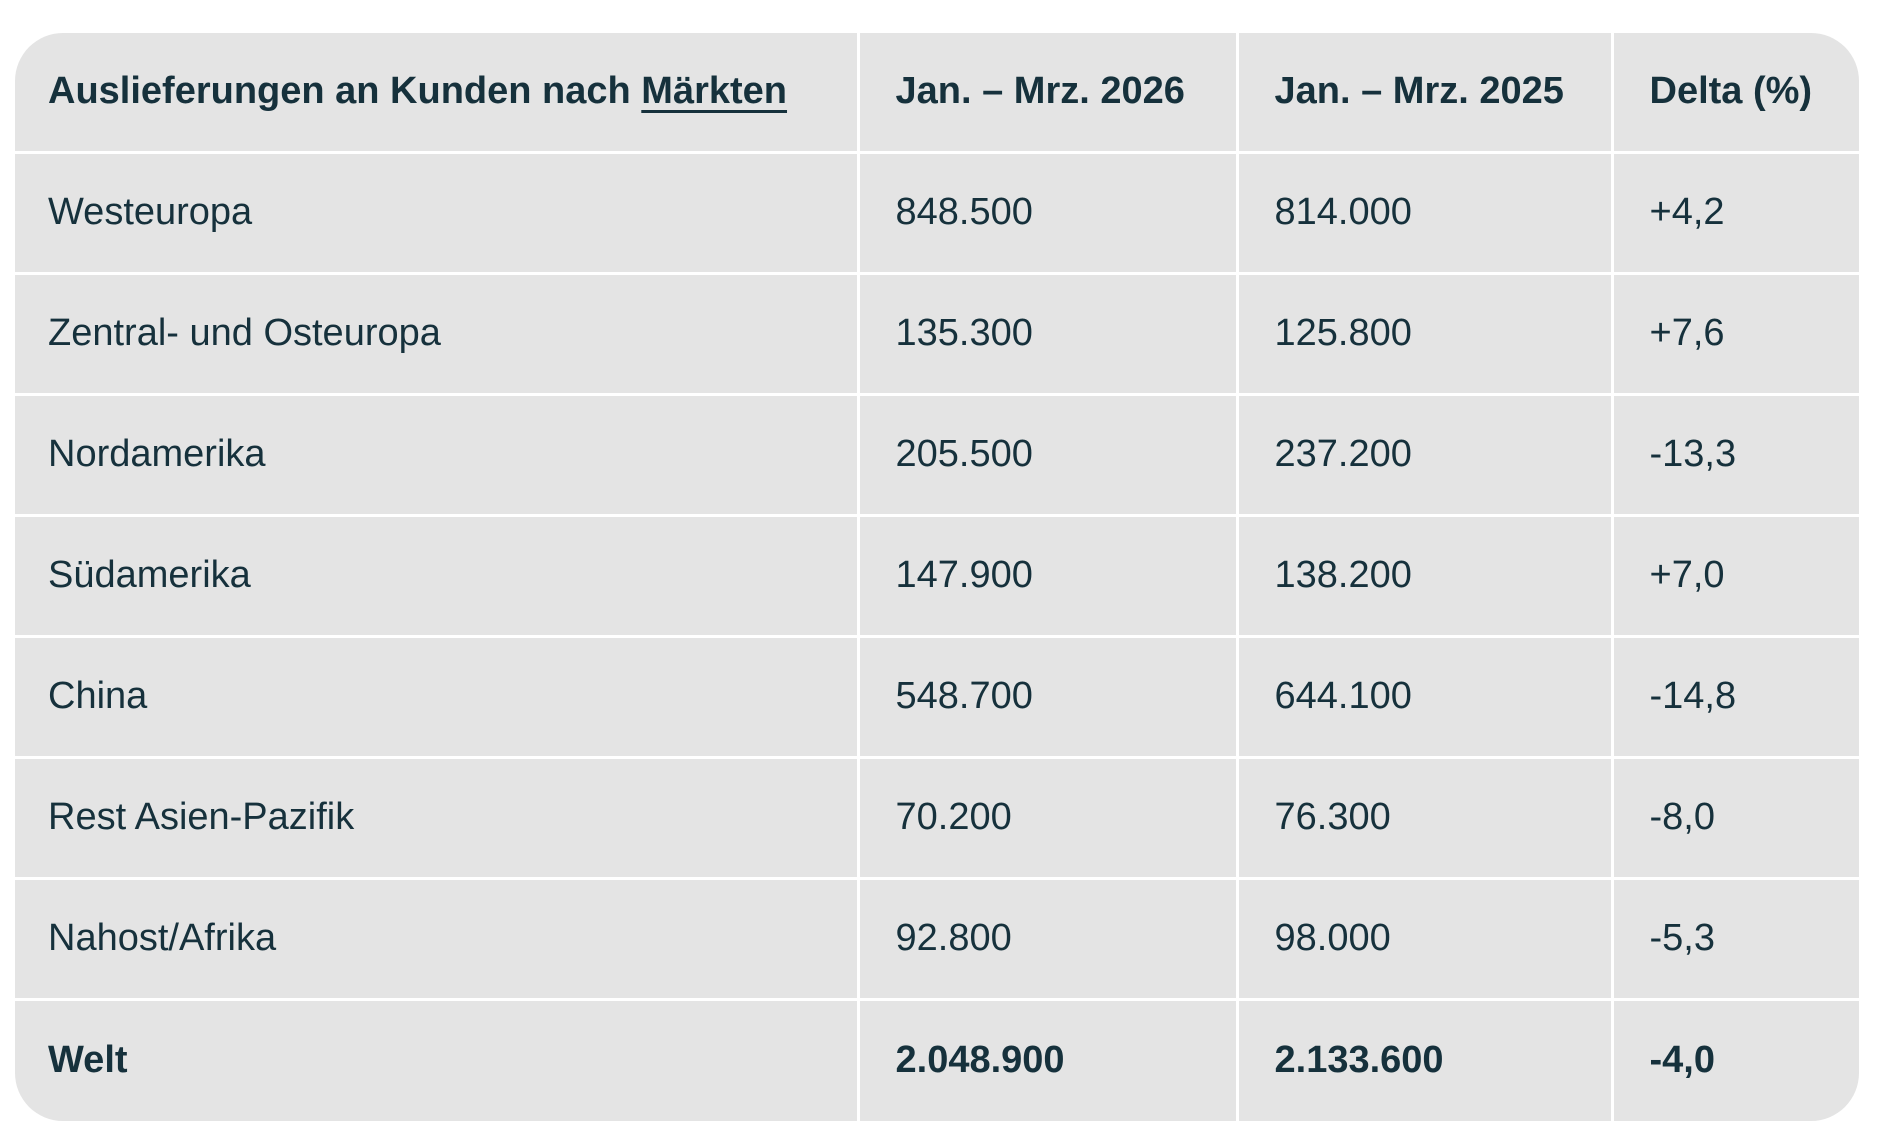  I want to click on delta-value: +4,2, so click(1735, 213).